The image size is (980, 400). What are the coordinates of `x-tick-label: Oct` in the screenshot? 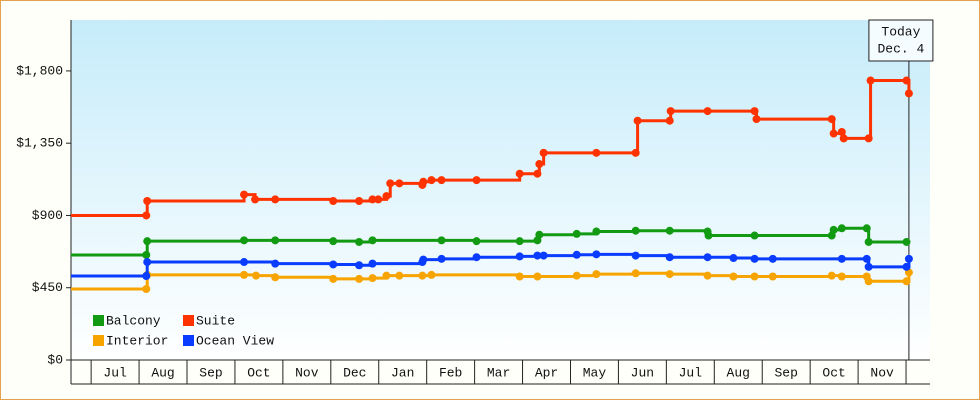 It's located at (833, 372).